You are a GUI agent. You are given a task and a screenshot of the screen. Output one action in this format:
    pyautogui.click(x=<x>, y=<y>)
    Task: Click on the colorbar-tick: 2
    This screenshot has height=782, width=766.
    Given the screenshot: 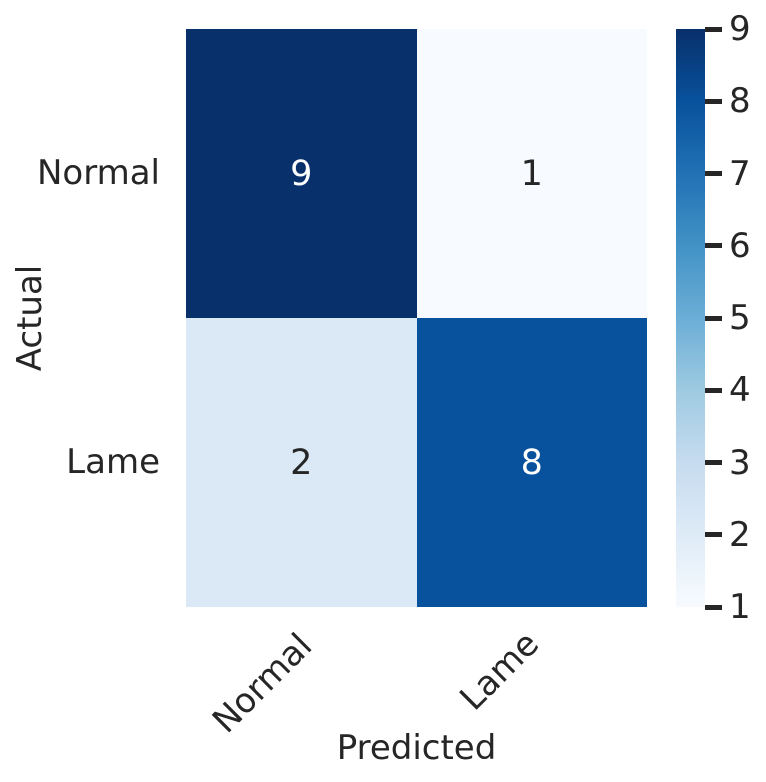 What is the action you would take?
    pyautogui.click(x=728, y=535)
    